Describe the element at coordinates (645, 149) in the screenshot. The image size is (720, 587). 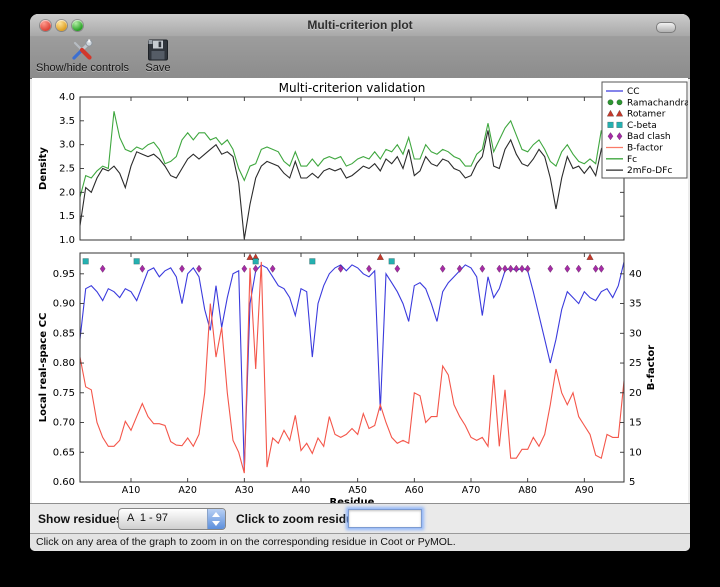
I see `legend-label: B-factor` at that location.